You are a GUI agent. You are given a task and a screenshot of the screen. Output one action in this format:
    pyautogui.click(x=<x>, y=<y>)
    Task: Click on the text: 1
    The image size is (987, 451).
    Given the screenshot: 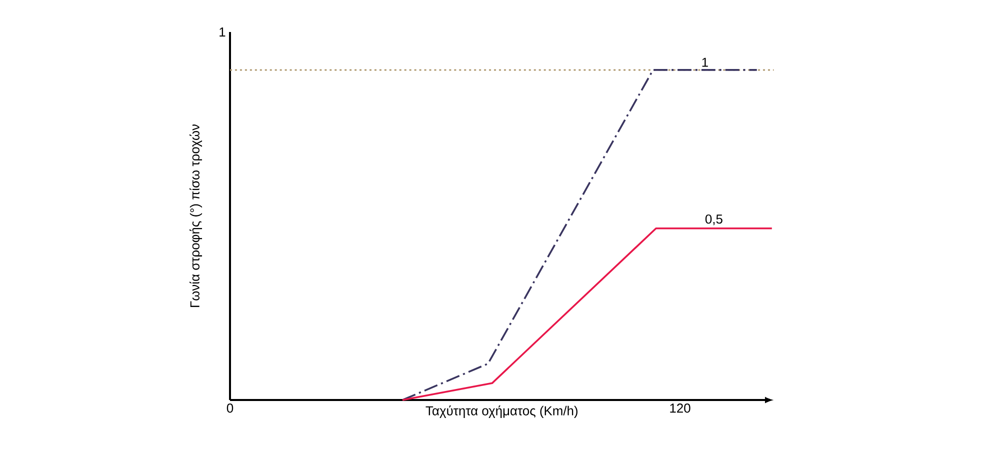 What is the action you would take?
    pyautogui.click(x=223, y=32)
    